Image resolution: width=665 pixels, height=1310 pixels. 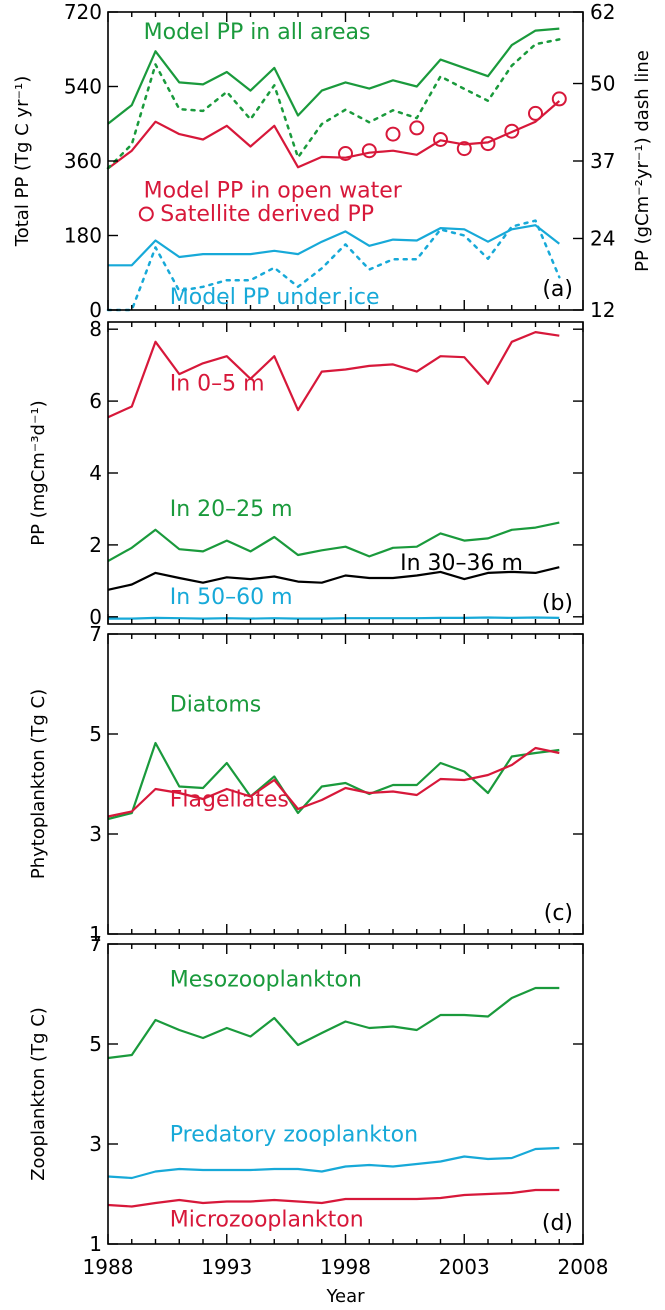 What do you see at coordinates (333, 375) in the screenshot?
I see `panel-b-in-0-5-m-0-line` at bounding box center [333, 375].